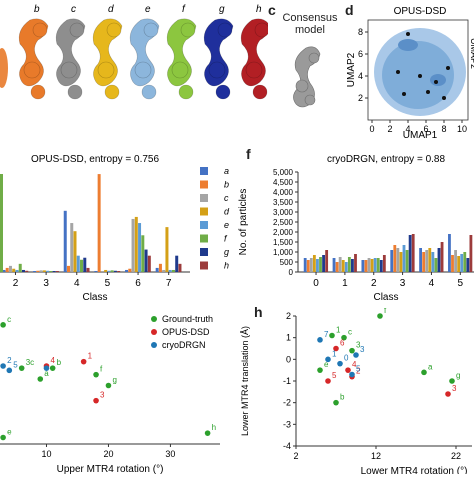 This screenshot has width=474, height=479. Describe the element at coordinates (30, 362) in the screenshot. I see `point-label: 3c` at that location.